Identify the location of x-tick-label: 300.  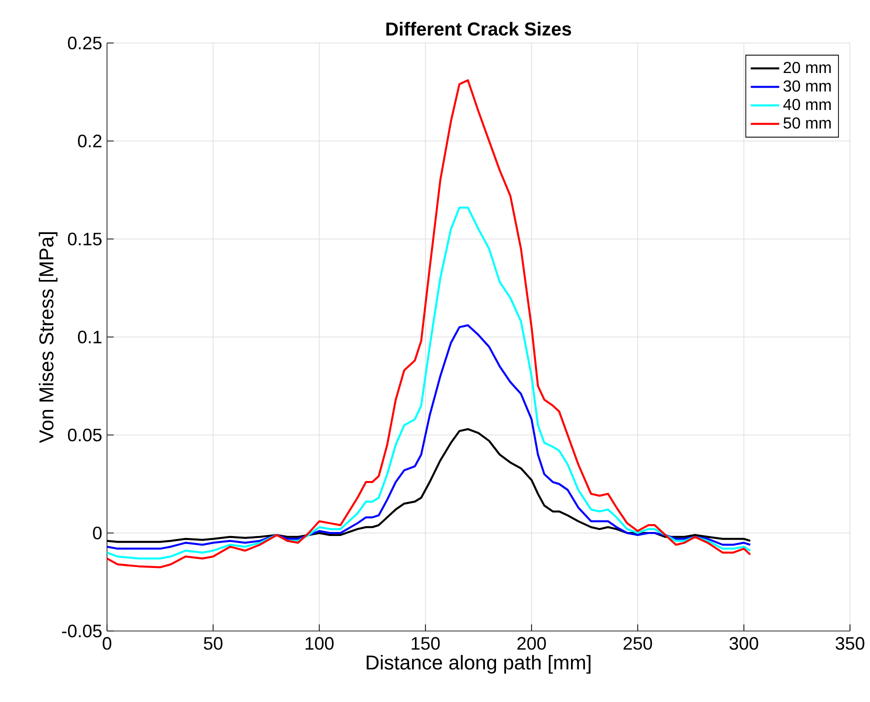
(744, 643).